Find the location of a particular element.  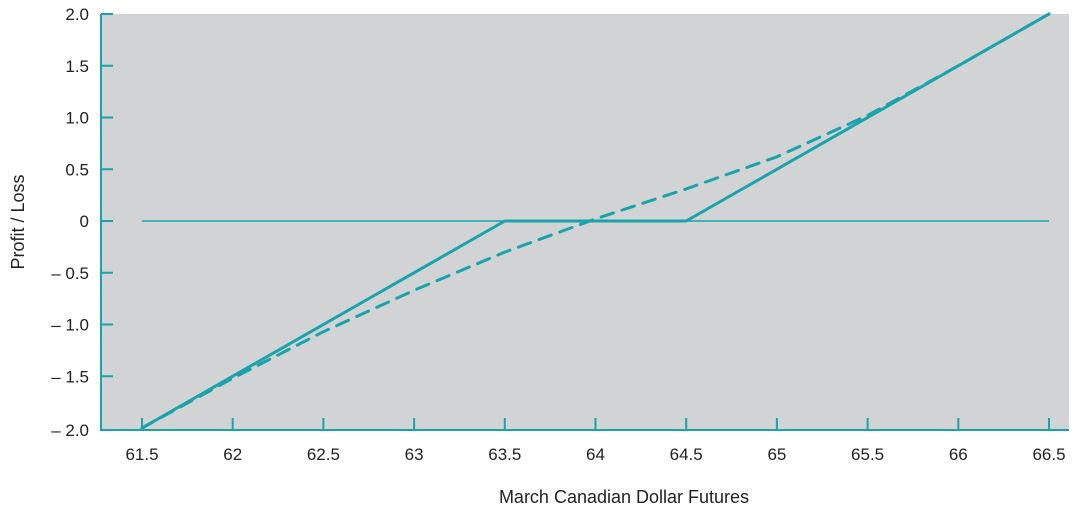

y-tick-label: – 1.5 is located at coordinates (70, 376).